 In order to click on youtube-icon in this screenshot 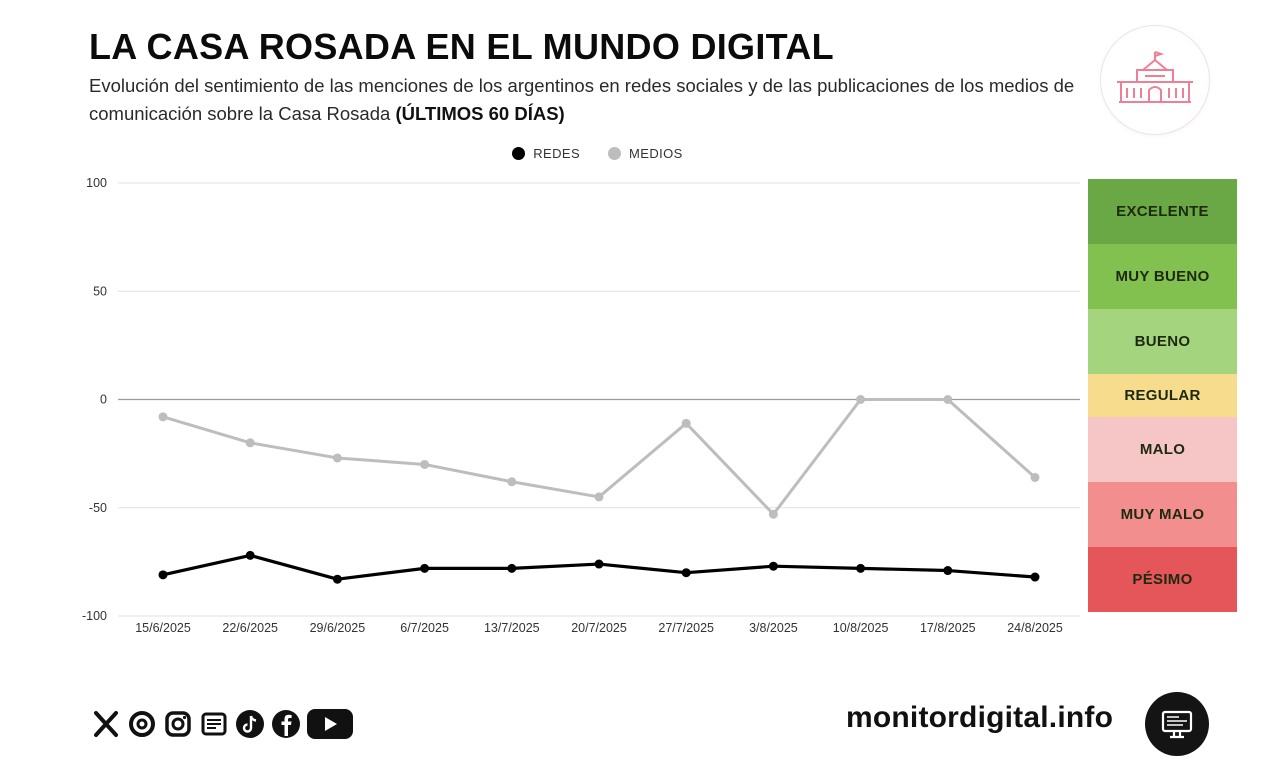, I will do `click(330, 724)`.